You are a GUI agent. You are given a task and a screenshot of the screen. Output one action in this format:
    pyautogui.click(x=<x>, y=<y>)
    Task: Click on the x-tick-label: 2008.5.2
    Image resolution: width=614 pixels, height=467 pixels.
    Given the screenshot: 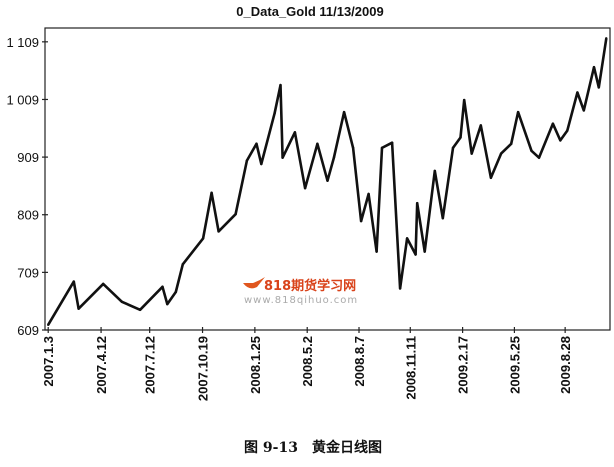 What is the action you would take?
    pyautogui.click(x=307, y=361)
    